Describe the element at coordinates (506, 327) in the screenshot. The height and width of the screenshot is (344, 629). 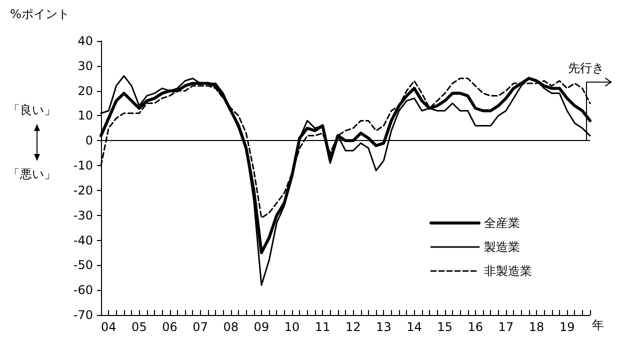
I see `x-tick-label: 17` at that location.